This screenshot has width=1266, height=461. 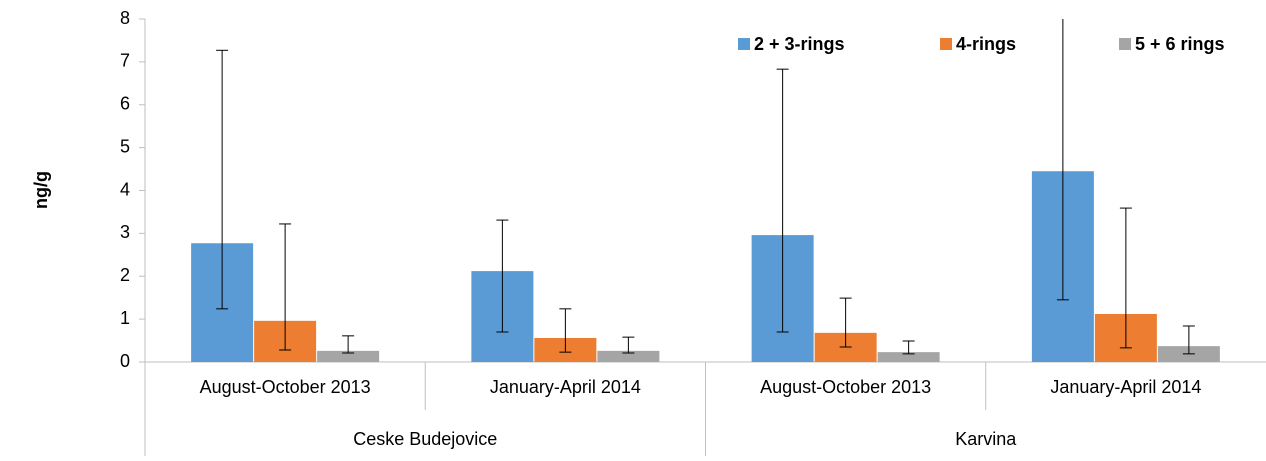 What do you see at coordinates (125, 361) in the screenshot?
I see `y-tick-label: 0` at bounding box center [125, 361].